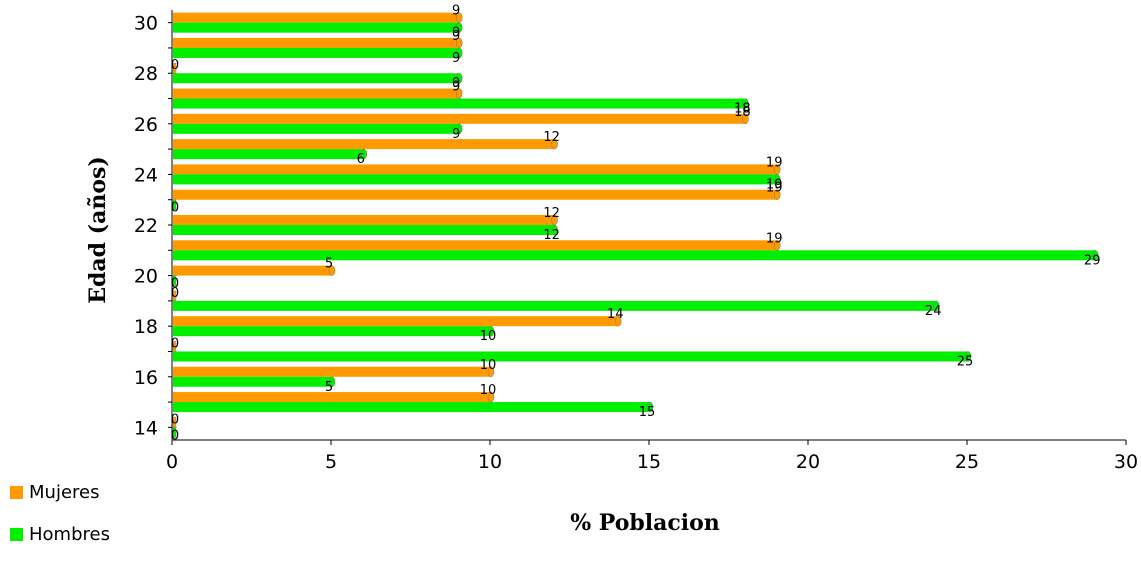 The width and height of the screenshot is (1141, 562). I want to click on legend-swatch-mujeres, so click(16, 492).